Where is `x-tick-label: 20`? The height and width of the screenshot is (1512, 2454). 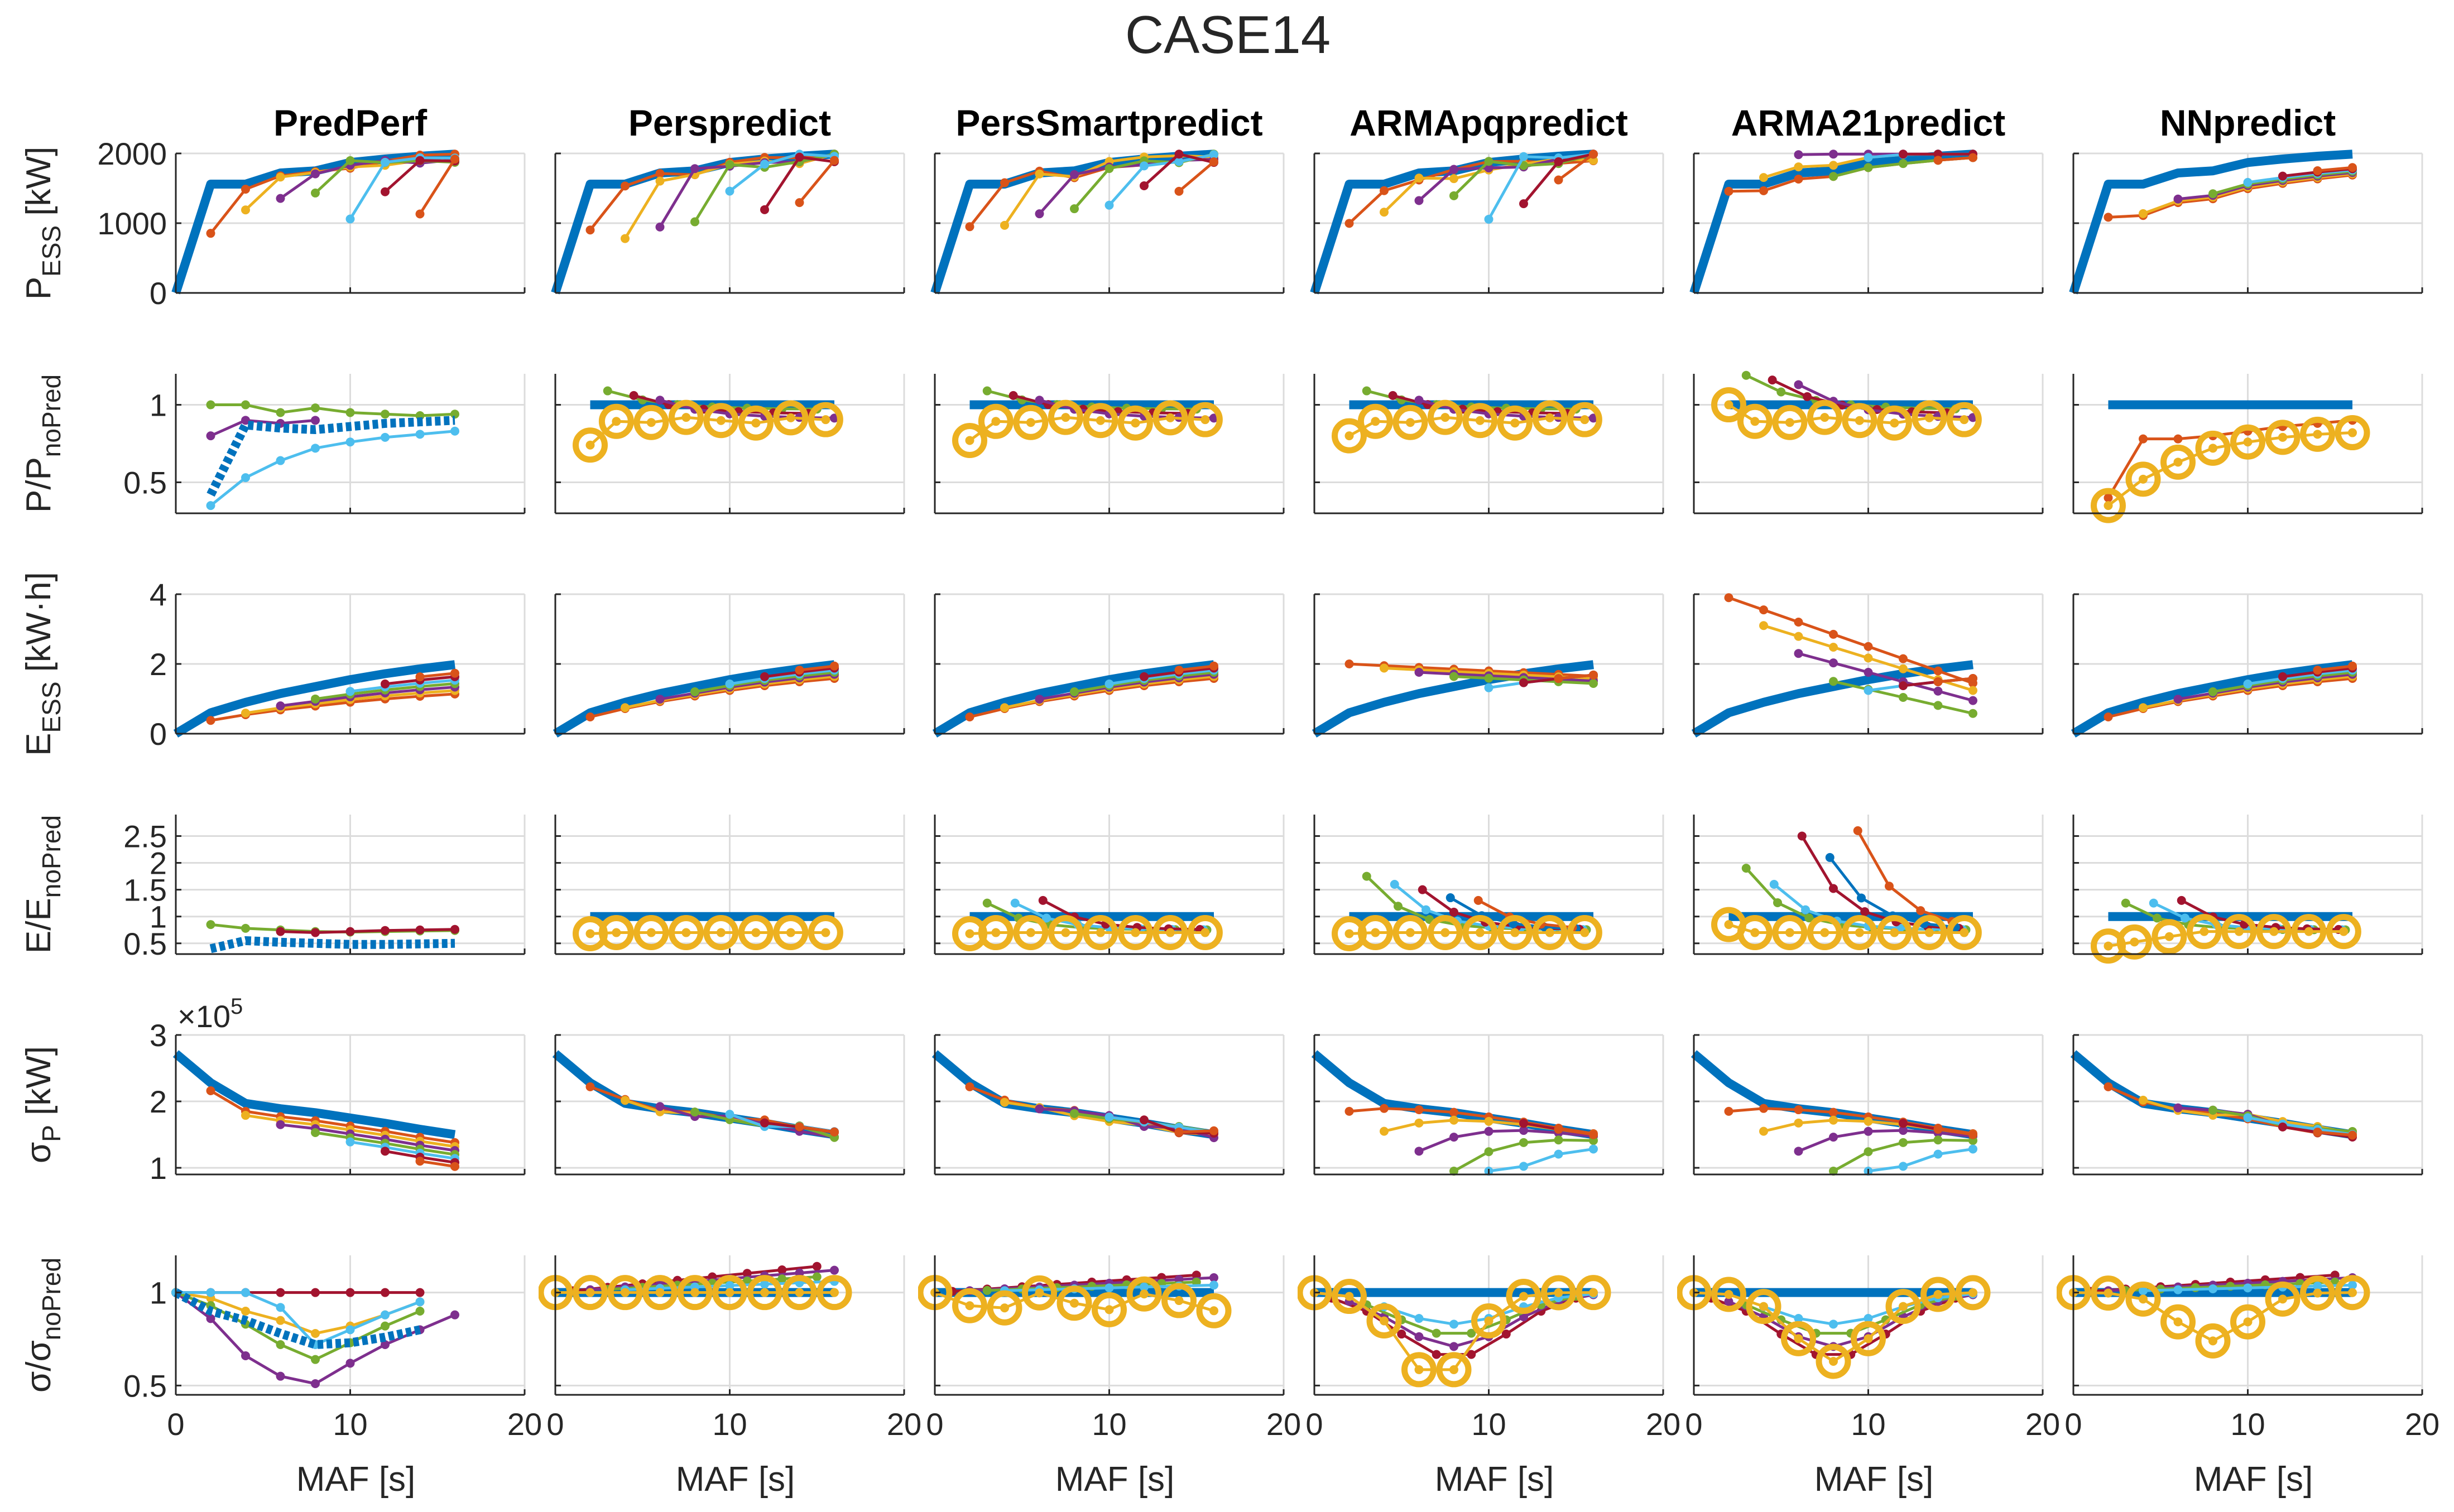
x-tick-label: 20 is located at coordinates (524, 1424).